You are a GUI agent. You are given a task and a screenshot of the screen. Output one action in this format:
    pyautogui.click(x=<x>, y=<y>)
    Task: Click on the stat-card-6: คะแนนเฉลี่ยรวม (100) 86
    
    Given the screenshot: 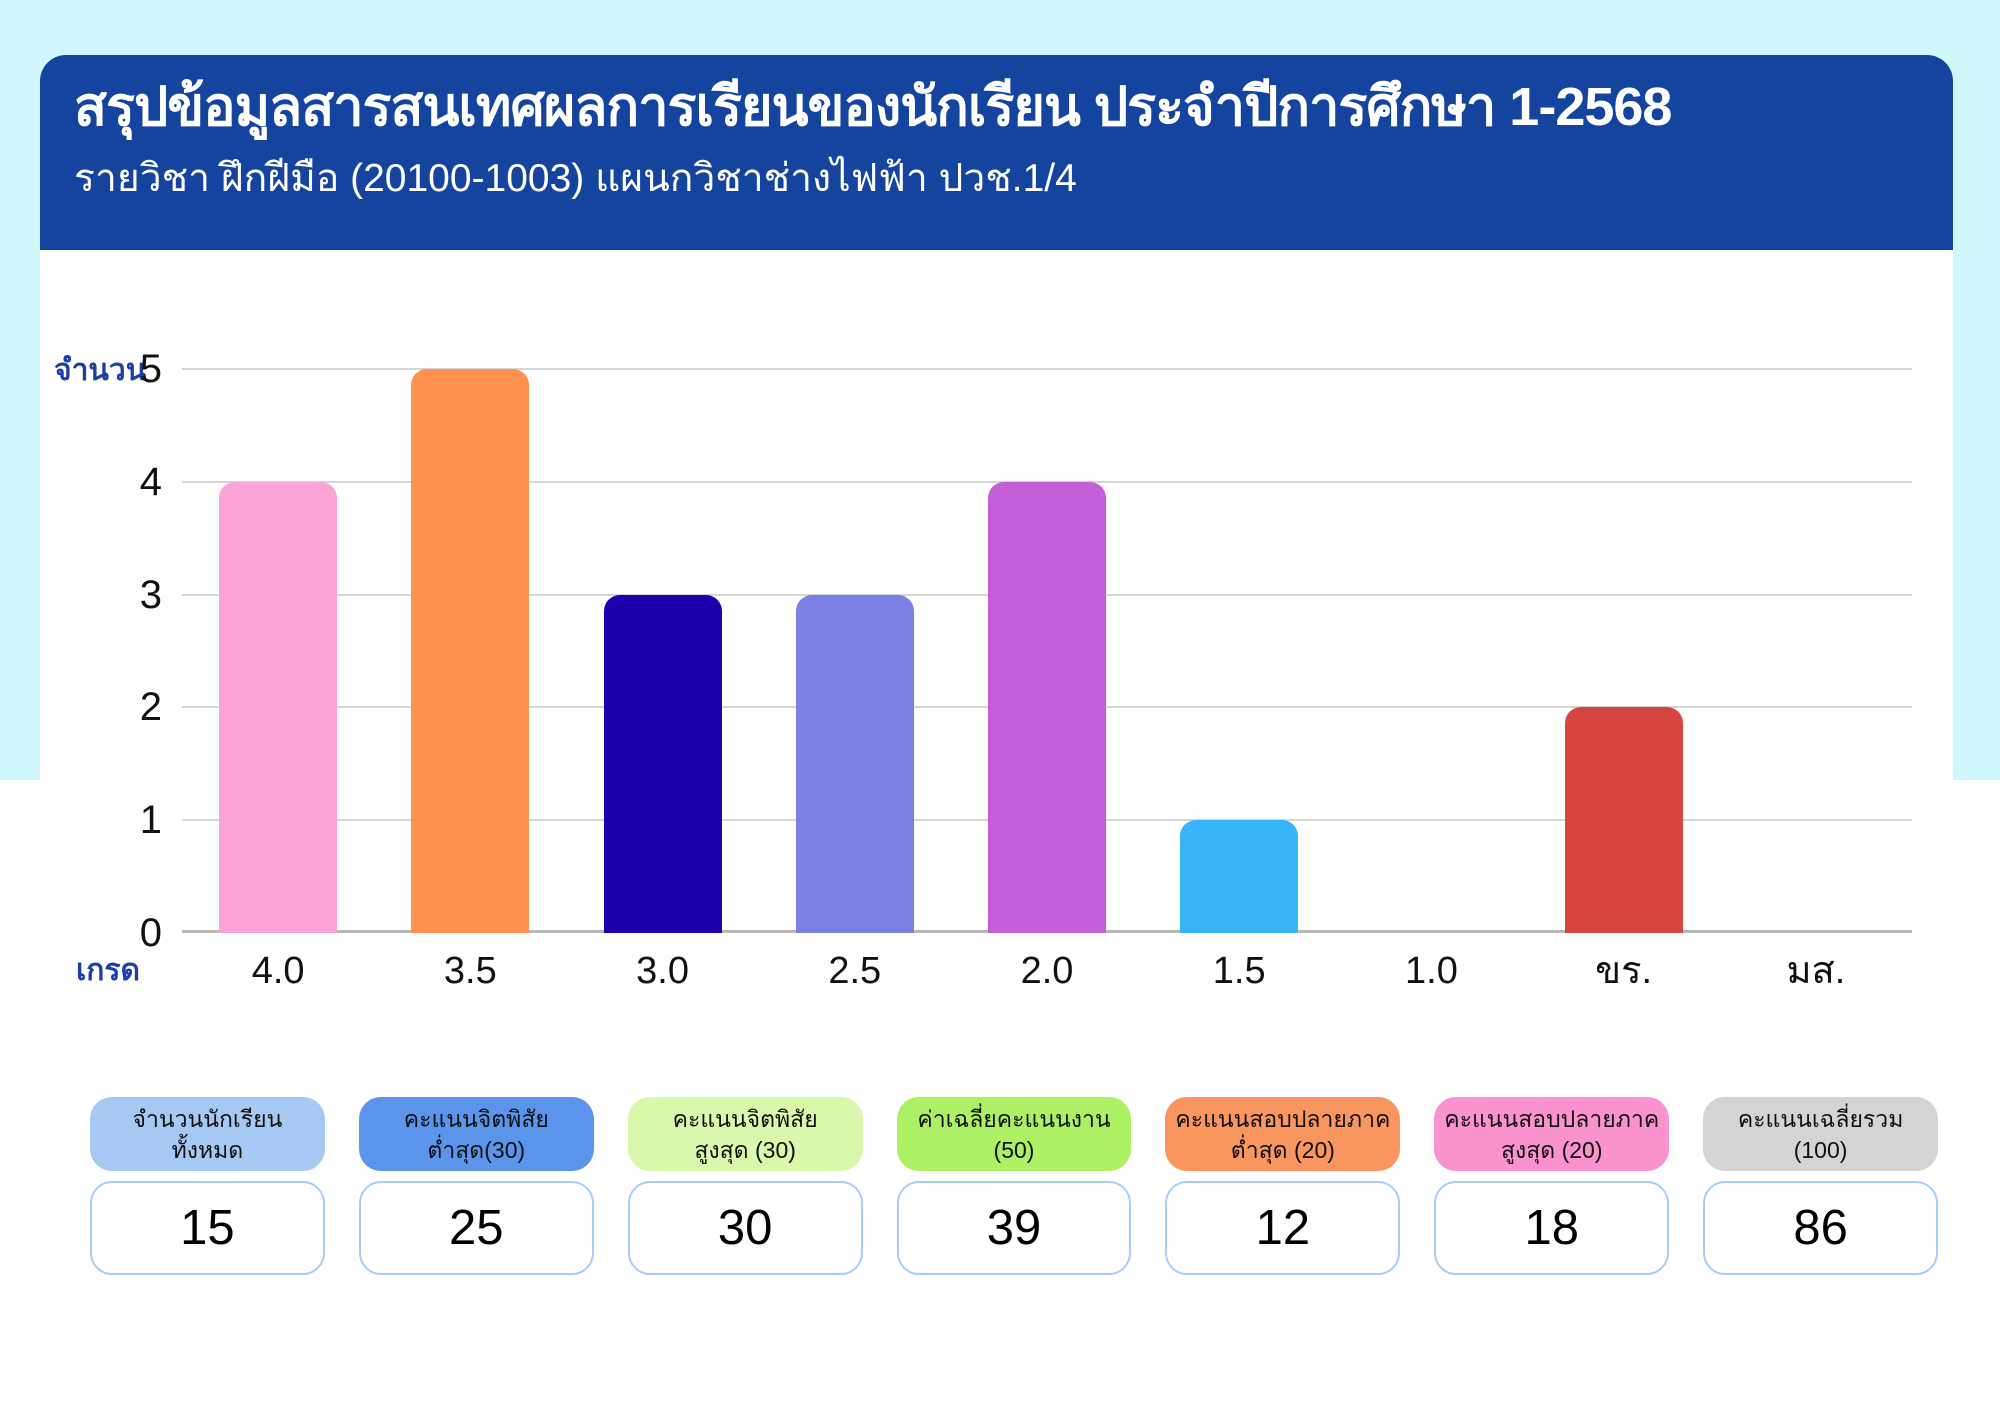 What is the action you would take?
    pyautogui.click(x=1821, y=1186)
    